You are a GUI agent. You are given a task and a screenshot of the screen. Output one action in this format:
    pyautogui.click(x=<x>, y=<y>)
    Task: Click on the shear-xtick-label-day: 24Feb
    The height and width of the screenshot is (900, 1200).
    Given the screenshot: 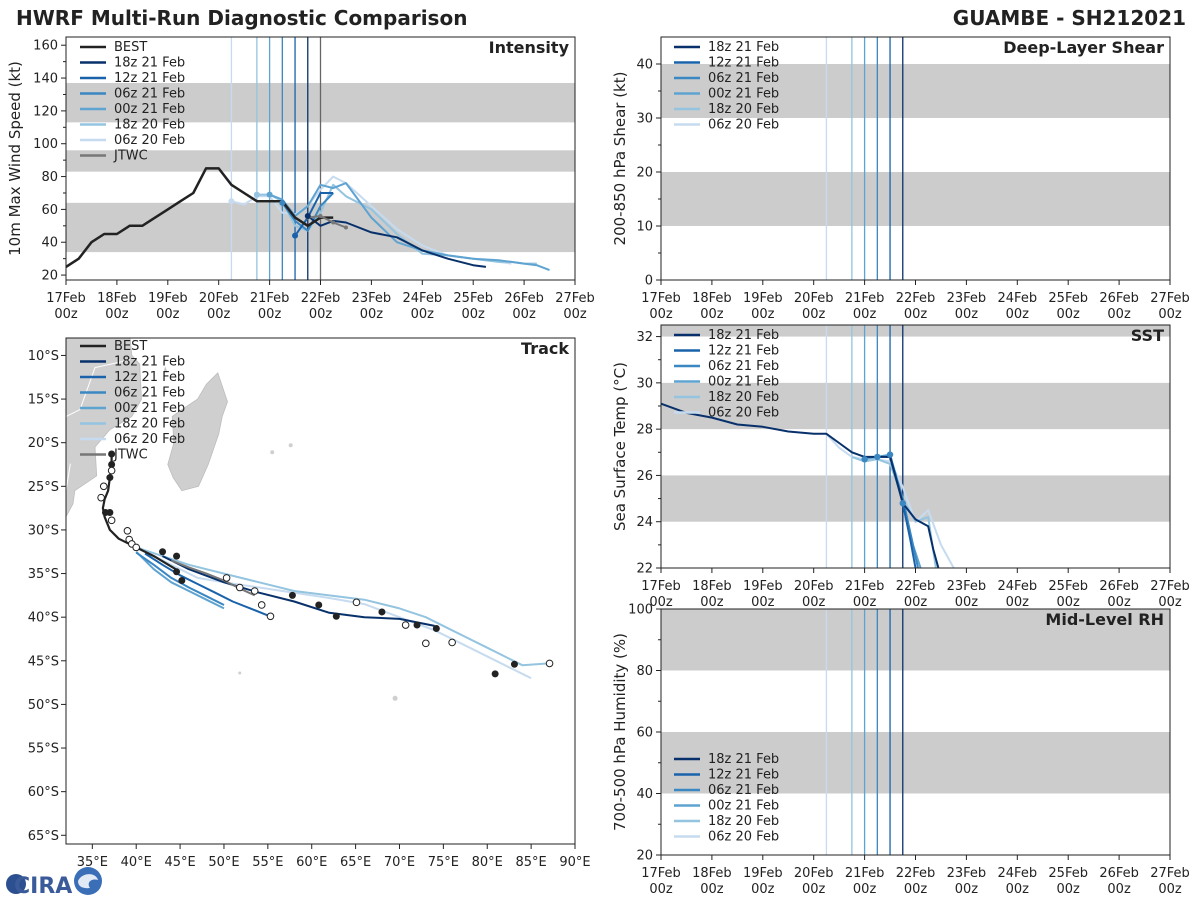 What is the action you would take?
    pyautogui.click(x=1018, y=298)
    